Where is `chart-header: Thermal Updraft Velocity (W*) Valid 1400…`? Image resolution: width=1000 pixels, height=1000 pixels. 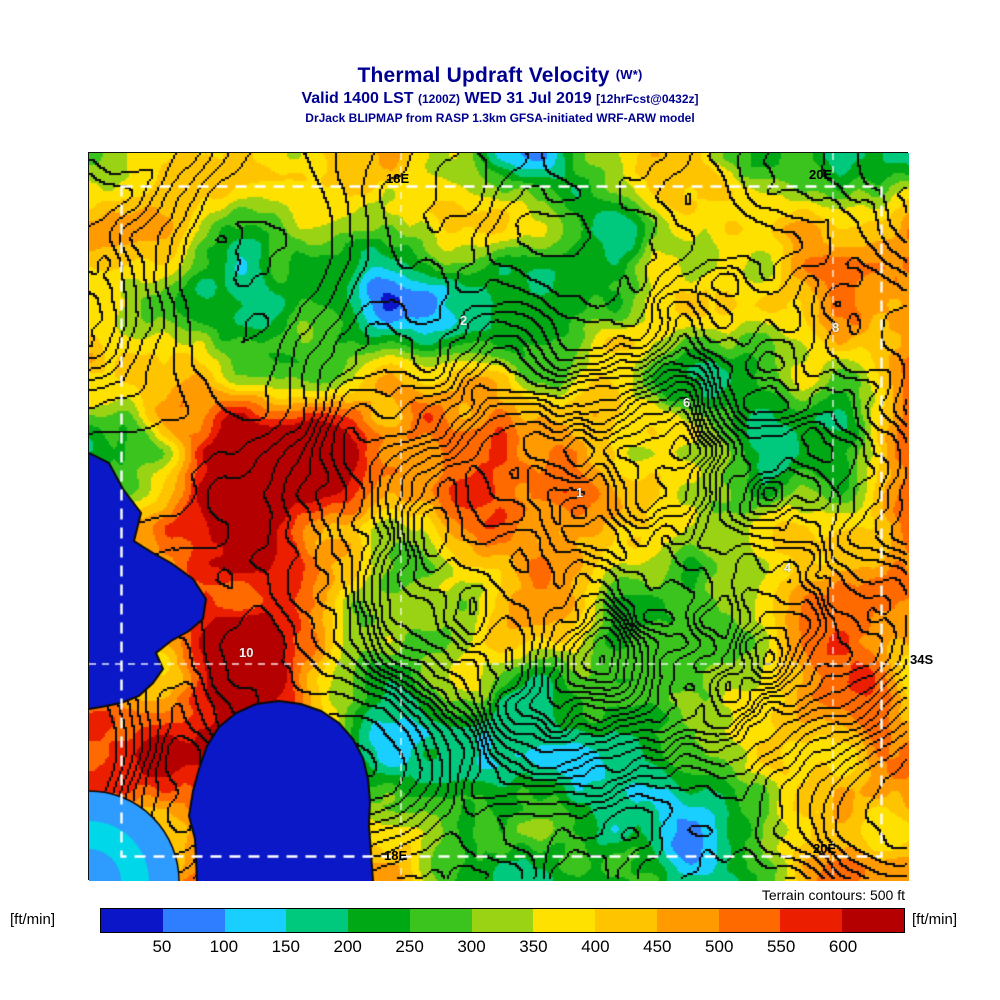
chart-header: Thermal Updraft Velocity (W*) Valid 1400… is located at coordinates (500, 94).